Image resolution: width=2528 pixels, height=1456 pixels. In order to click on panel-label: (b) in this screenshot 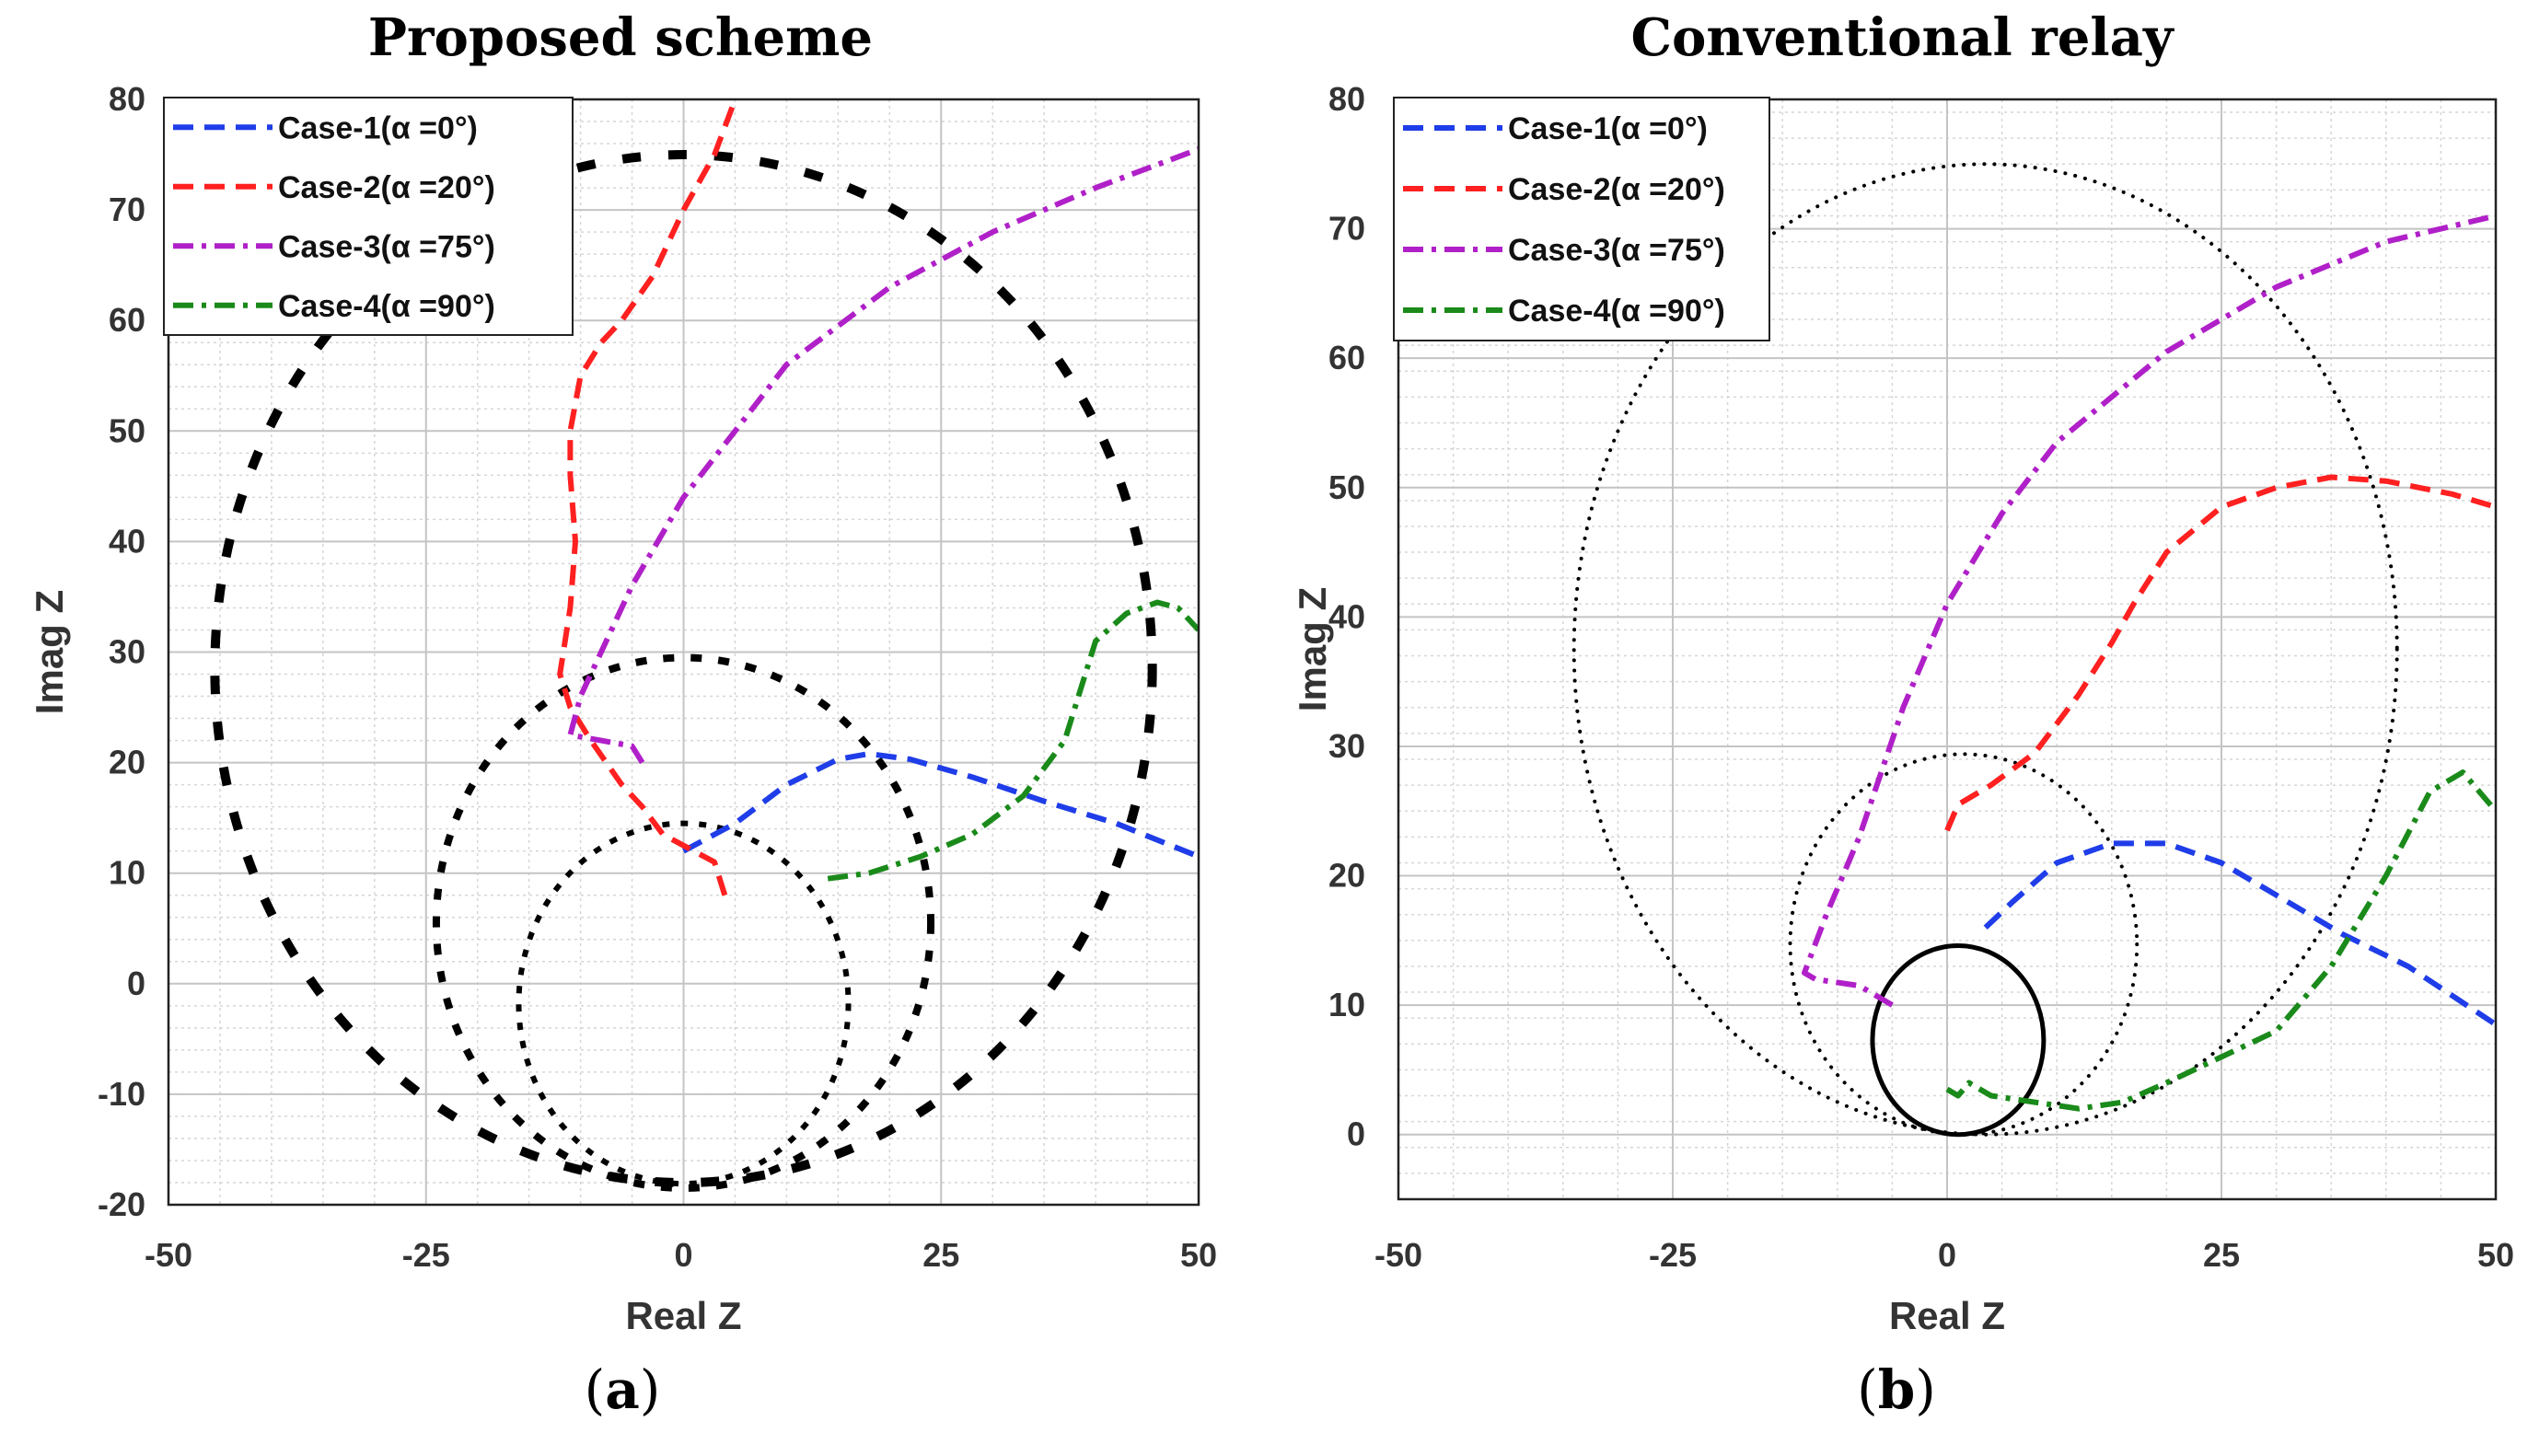, I will do `click(1896, 1389)`.